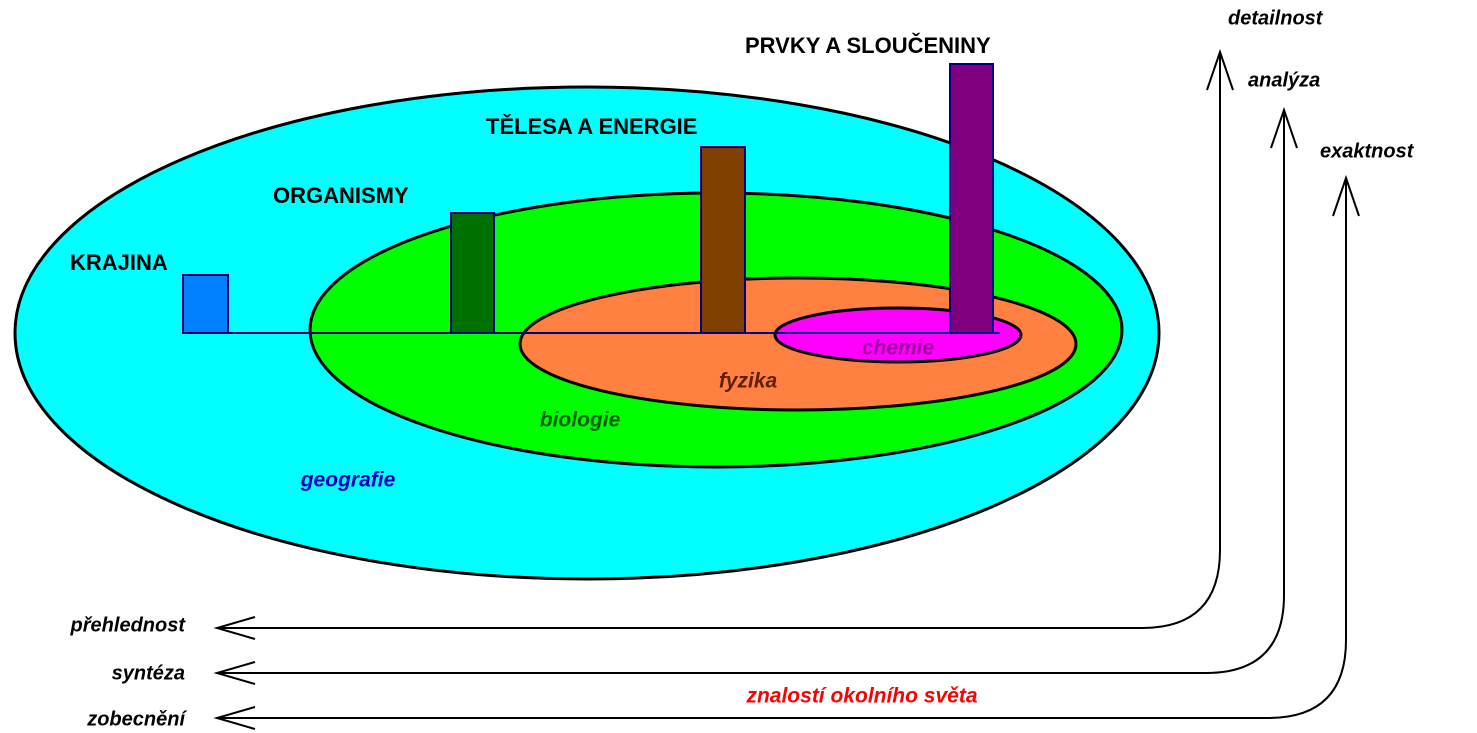 The height and width of the screenshot is (733, 1477). Describe the element at coordinates (748, 381) in the screenshot. I see `science-label: fyzika` at that location.